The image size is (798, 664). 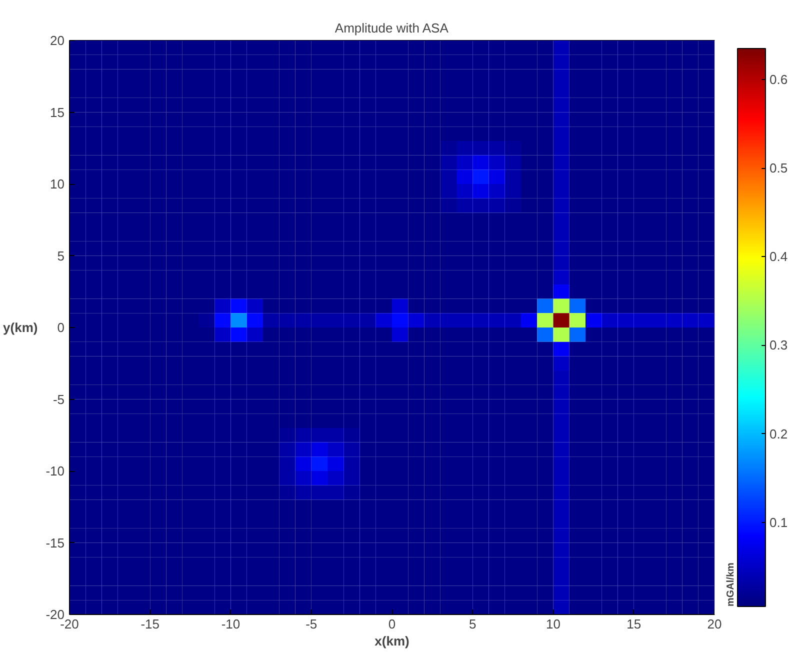 I want to click on color-bar-label: 0.4, so click(x=779, y=256).